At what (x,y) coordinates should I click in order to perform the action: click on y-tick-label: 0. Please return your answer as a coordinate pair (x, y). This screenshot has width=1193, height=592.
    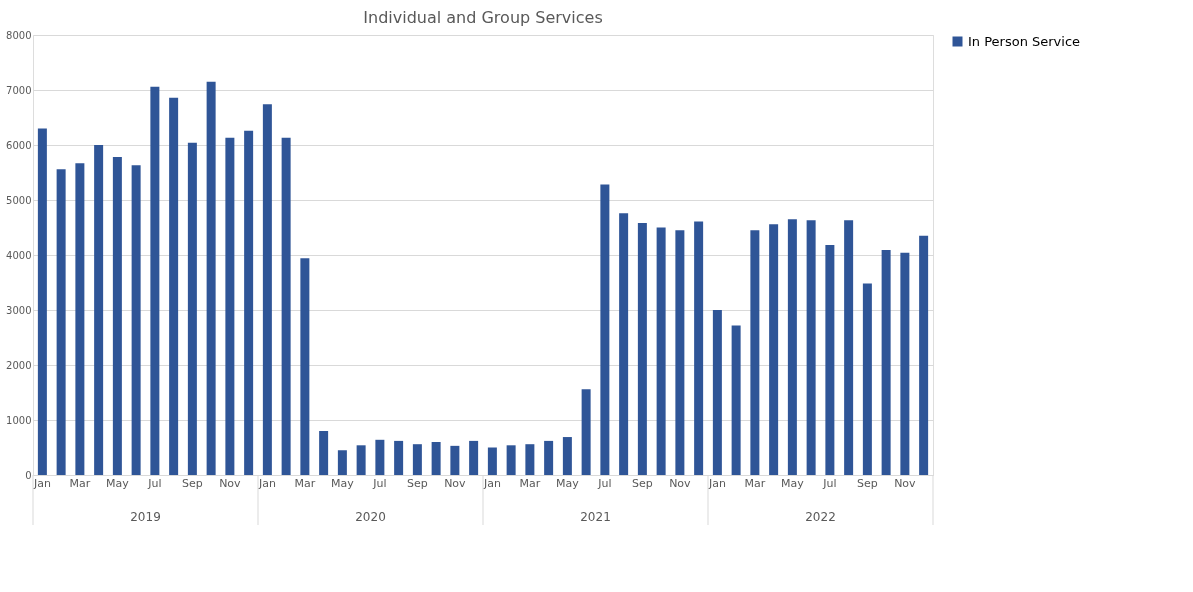
    Looking at the image, I should click on (28, 475).